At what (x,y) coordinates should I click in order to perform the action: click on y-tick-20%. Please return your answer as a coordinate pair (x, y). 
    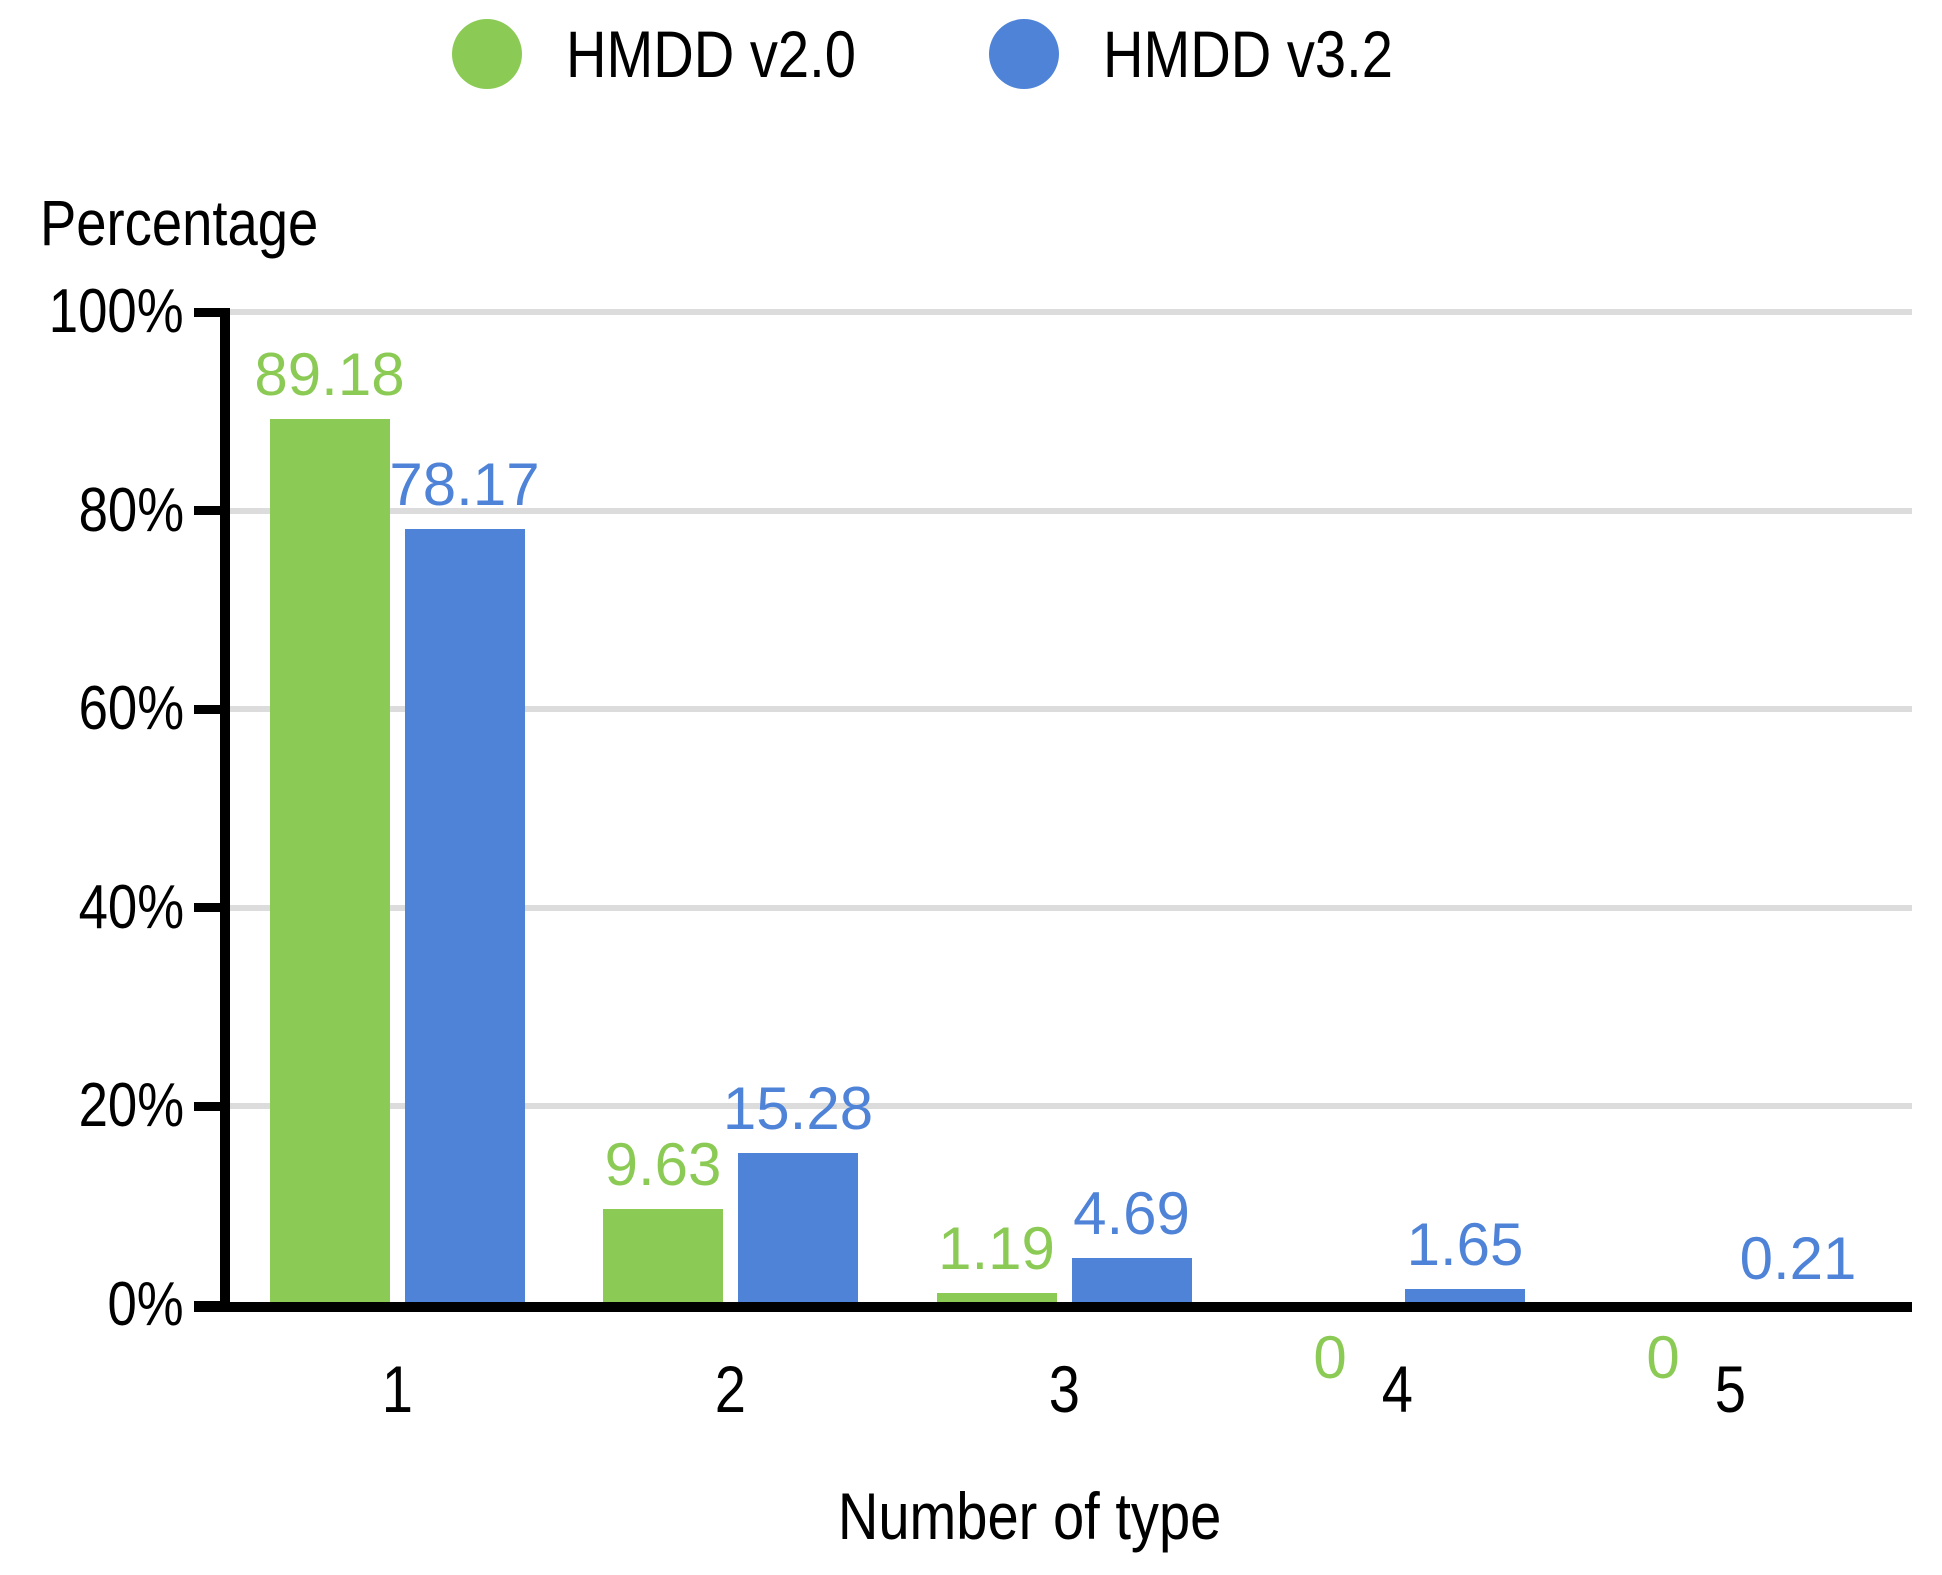
    Looking at the image, I should click on (207, 1106).